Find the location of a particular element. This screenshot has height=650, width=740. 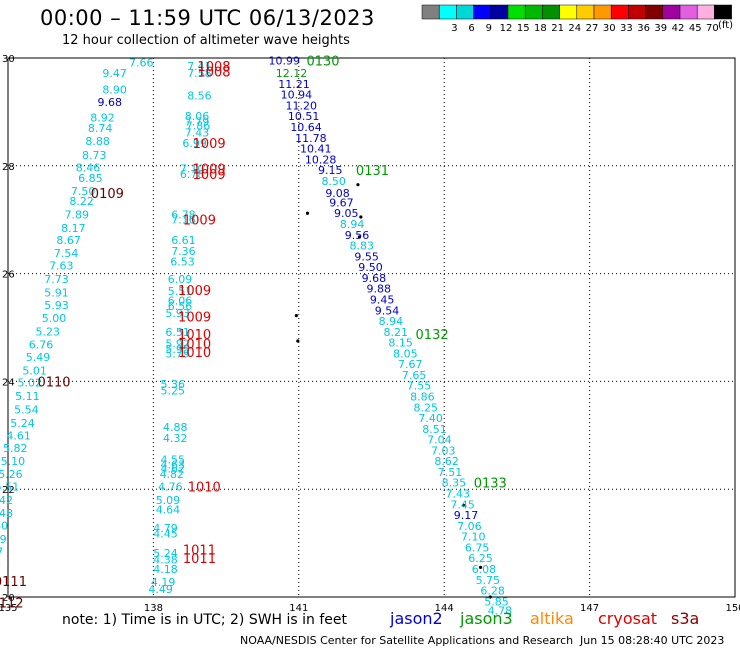

wave-height-label: 8.35 is located at coordinates (454, 483).